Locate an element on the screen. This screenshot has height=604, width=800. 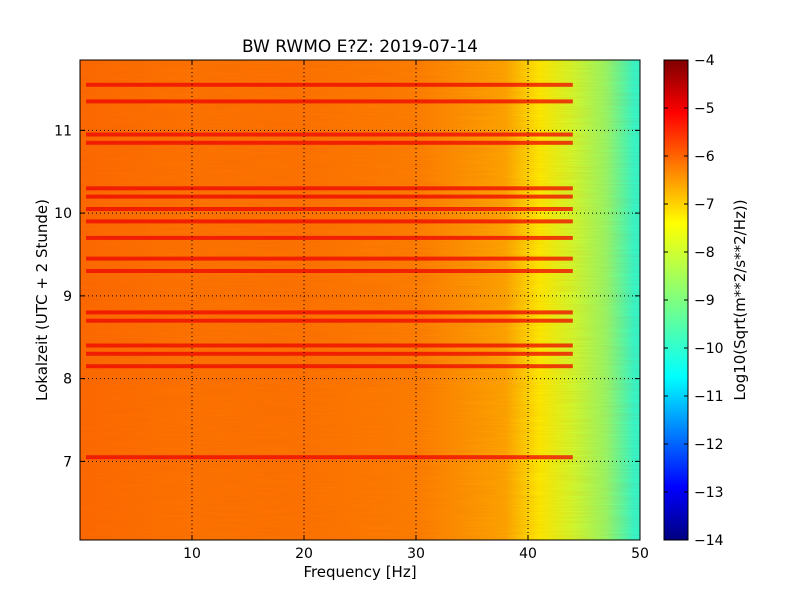
colorbar-tick-label: −10 is located at coordinates (709, 349).